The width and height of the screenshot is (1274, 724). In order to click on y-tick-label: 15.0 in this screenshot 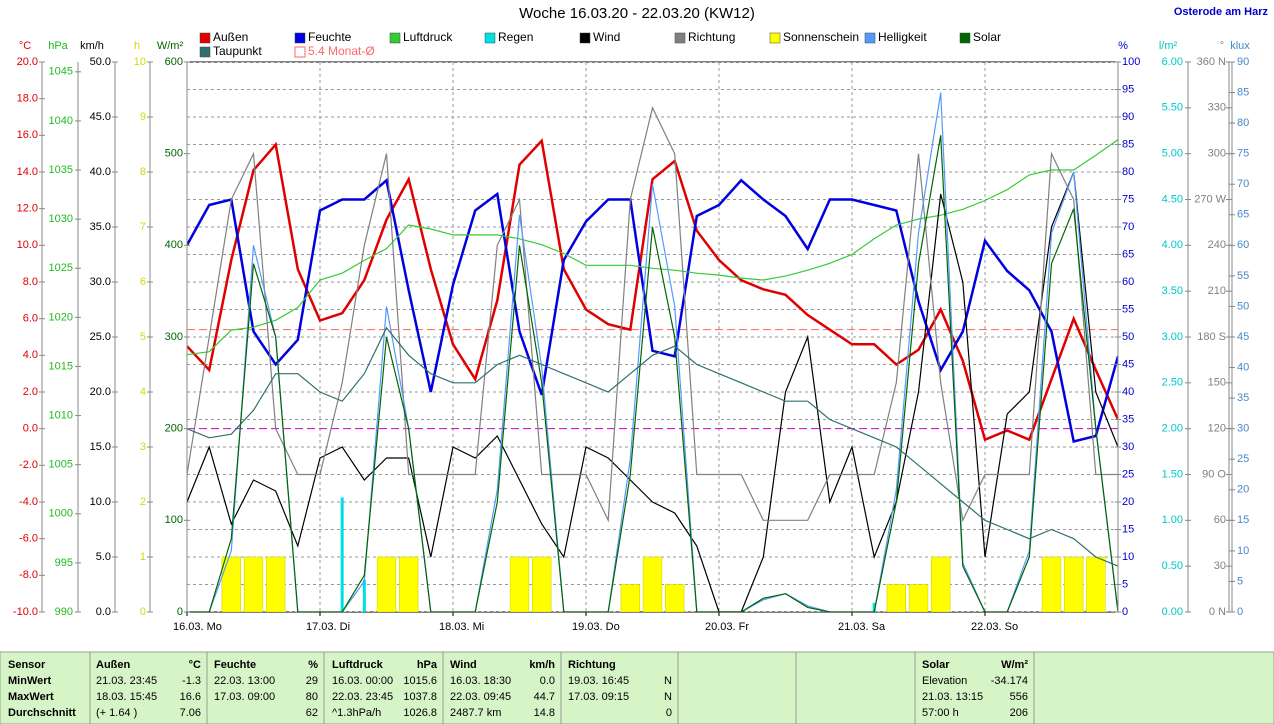, I will do `click(100, 447)`.